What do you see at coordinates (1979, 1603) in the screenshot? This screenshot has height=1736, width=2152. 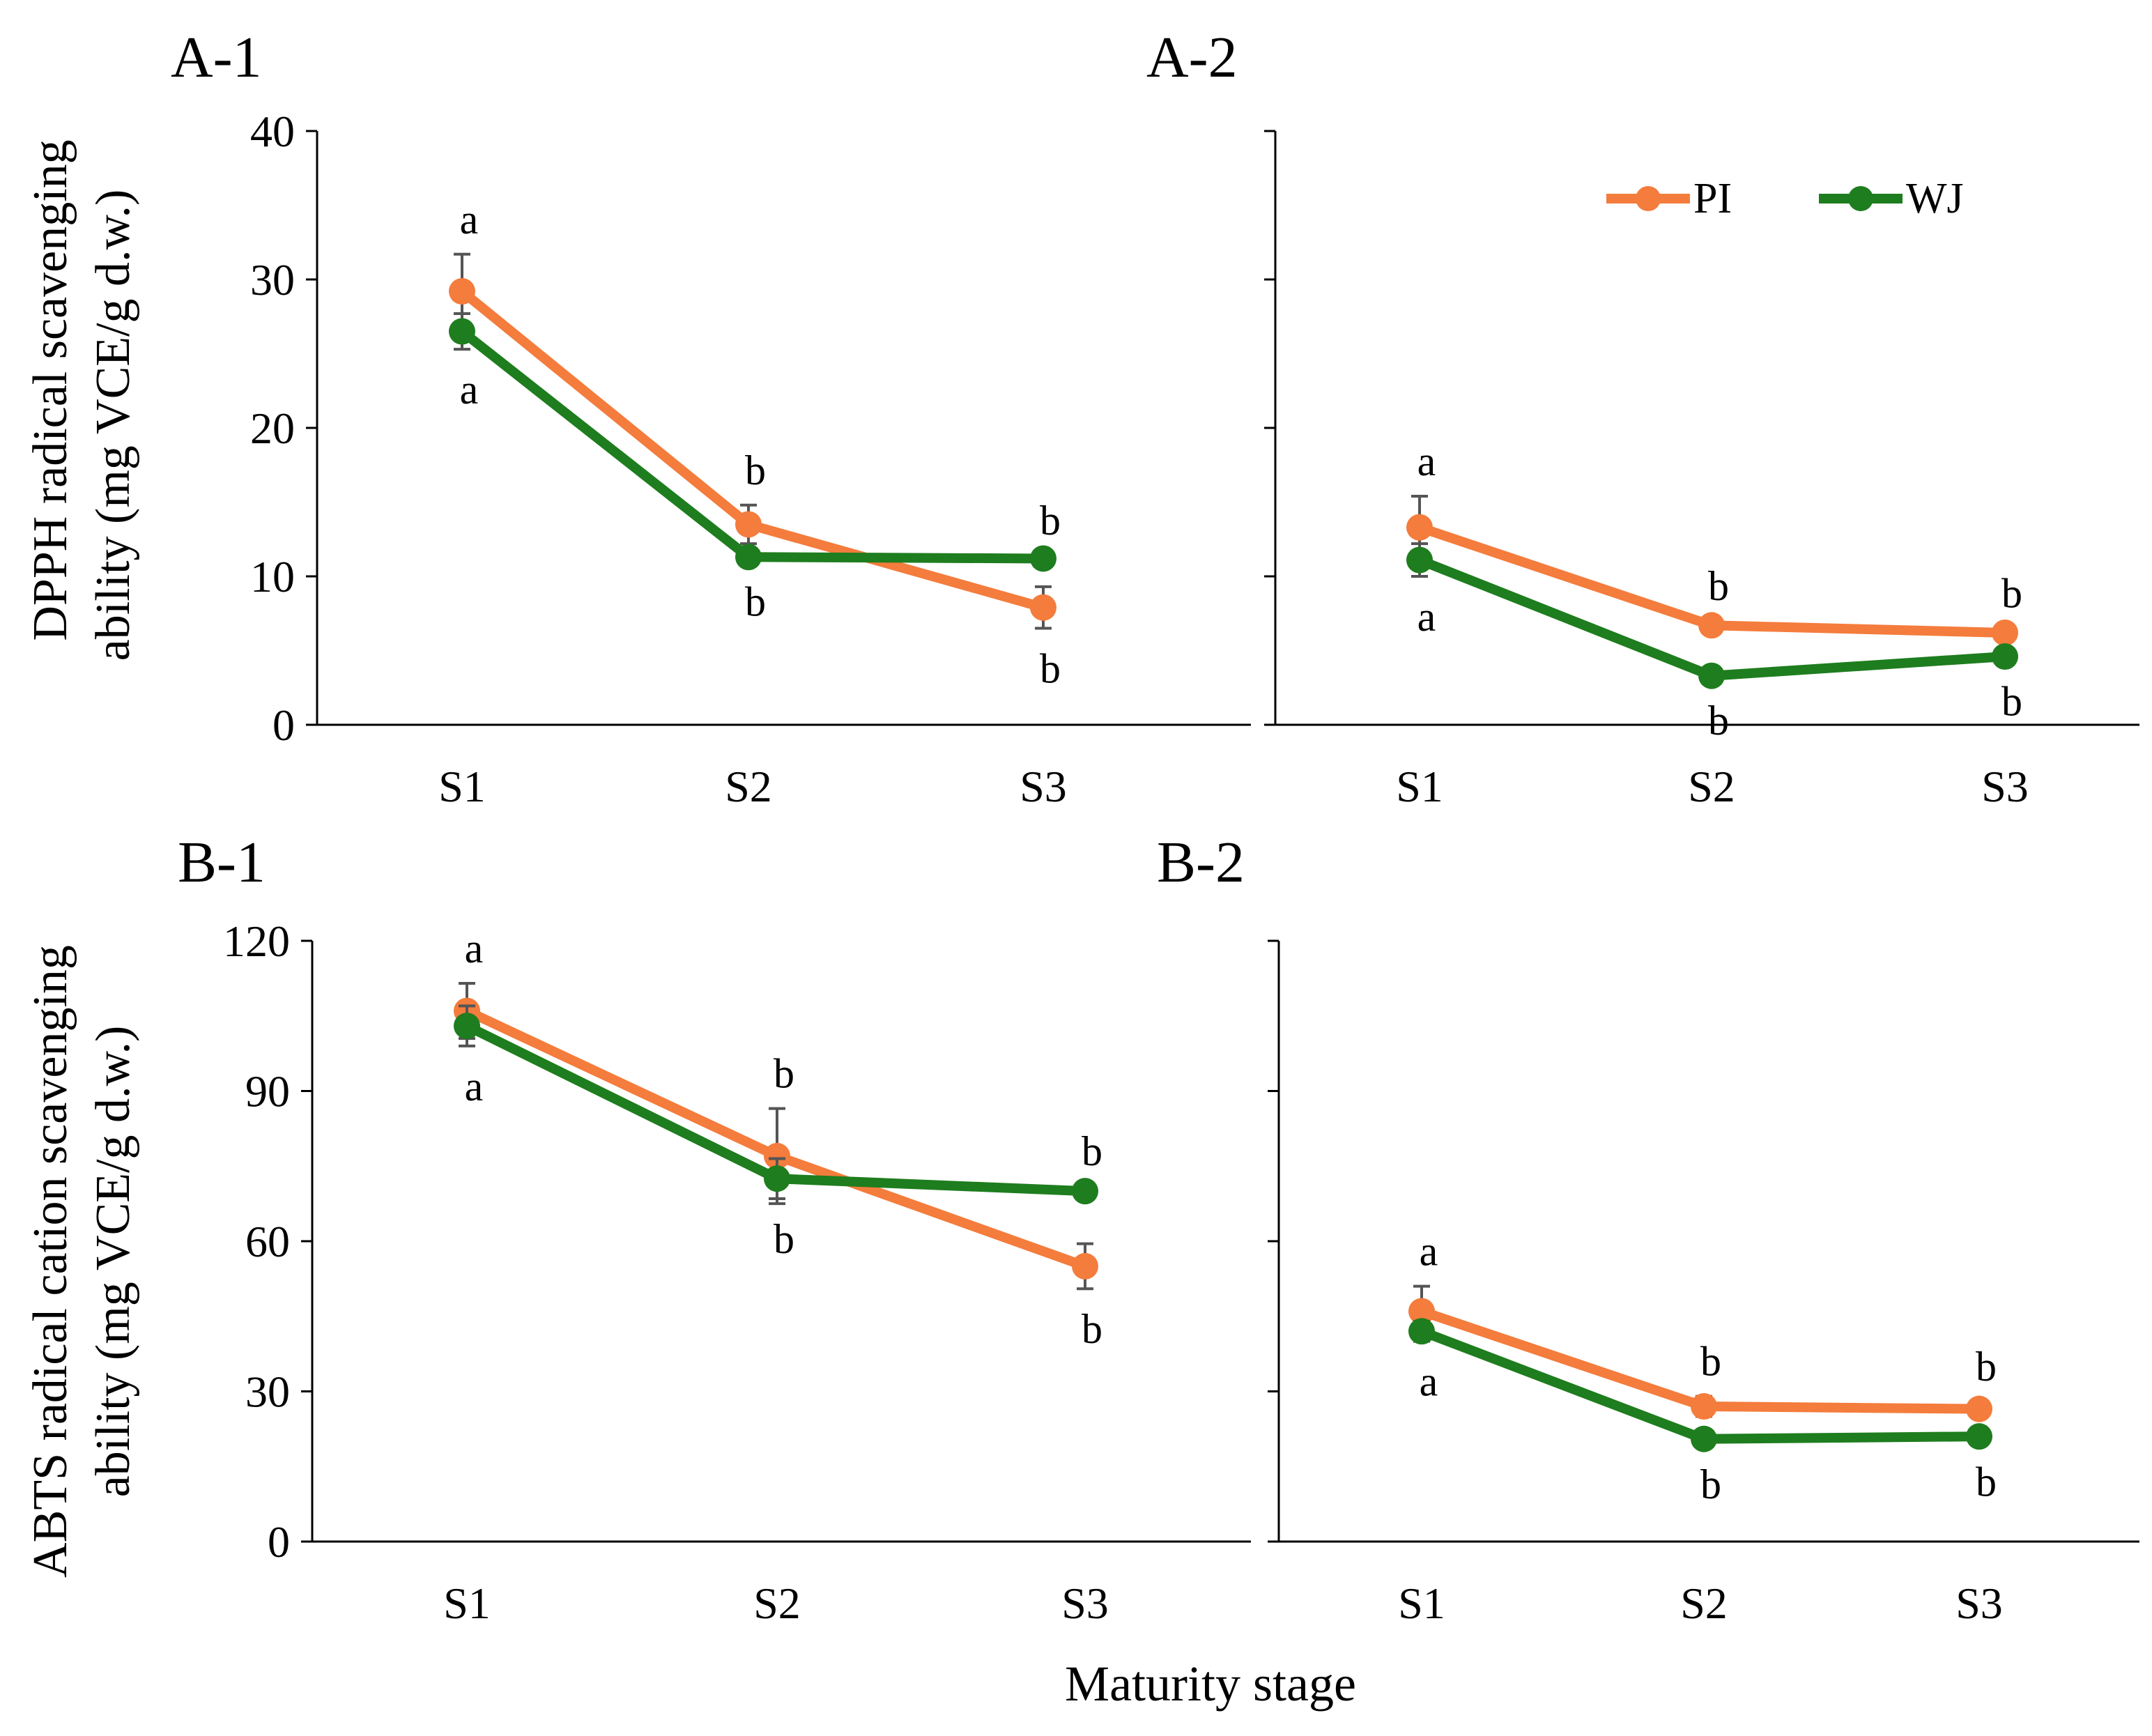 I see `x-tick-label-b-2: S3` at bounding box center [1979, 1603].